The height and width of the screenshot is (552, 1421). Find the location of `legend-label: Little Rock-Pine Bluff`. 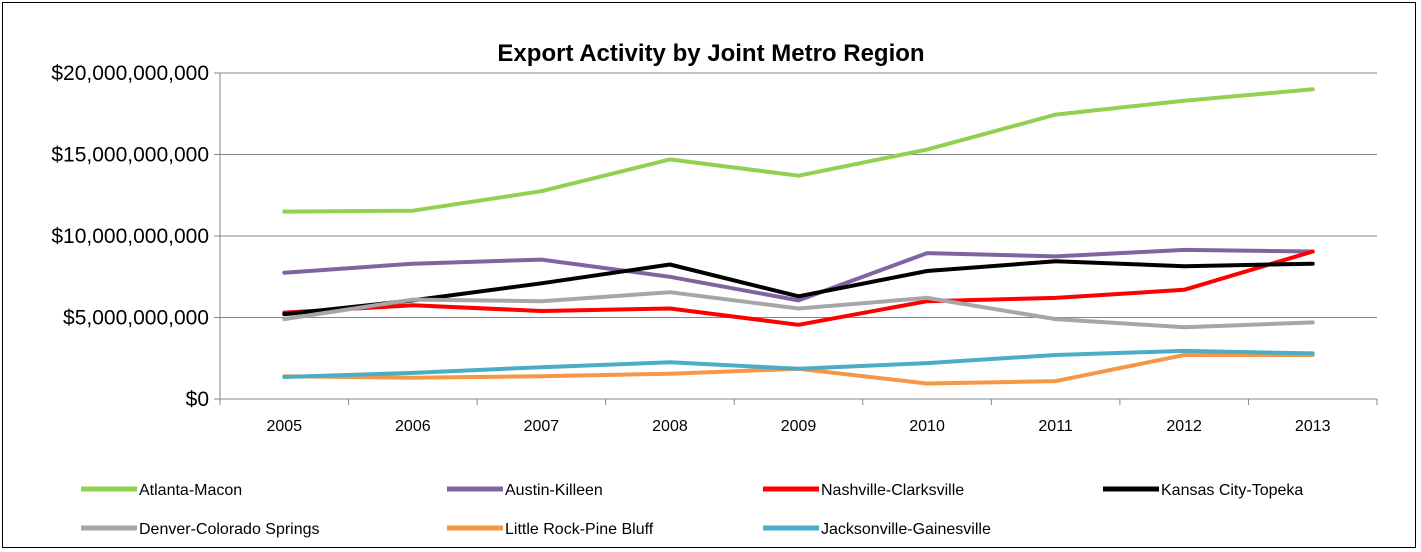

legend-label: Little Rock-Pine Bluff is located at coordinates (579, 529).